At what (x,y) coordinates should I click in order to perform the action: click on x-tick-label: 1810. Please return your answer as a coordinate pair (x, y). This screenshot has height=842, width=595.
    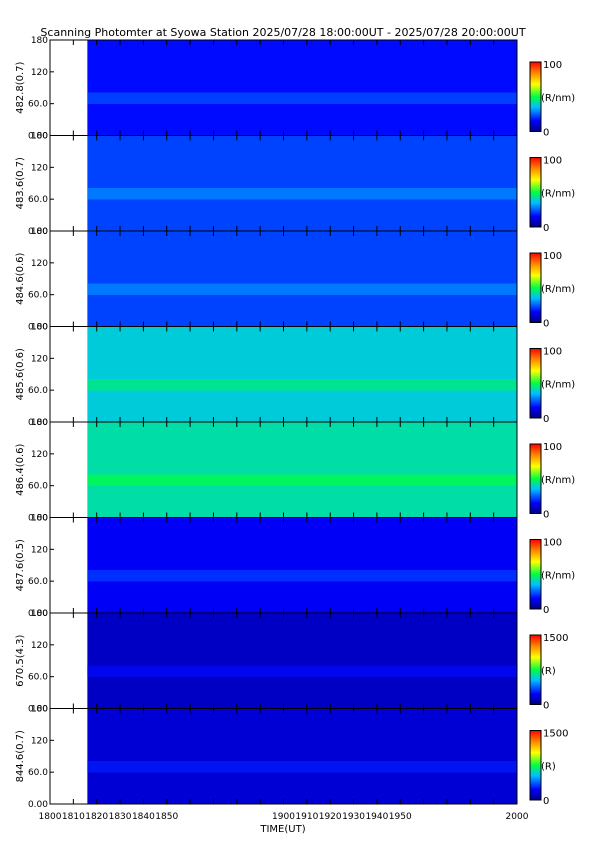
    Looking at the image, I should click on (73, 817).